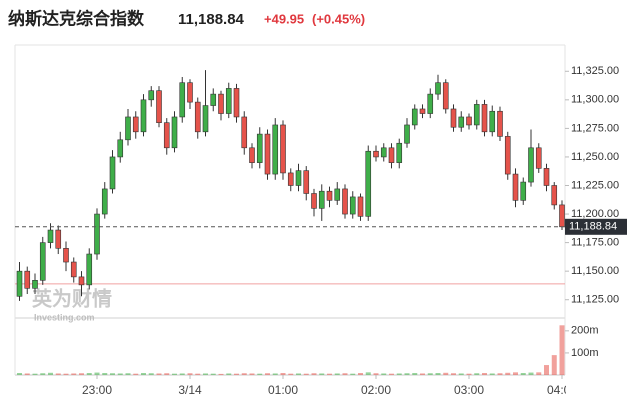  I want to click on x-tick-label: 04:00, so click(562, 390).